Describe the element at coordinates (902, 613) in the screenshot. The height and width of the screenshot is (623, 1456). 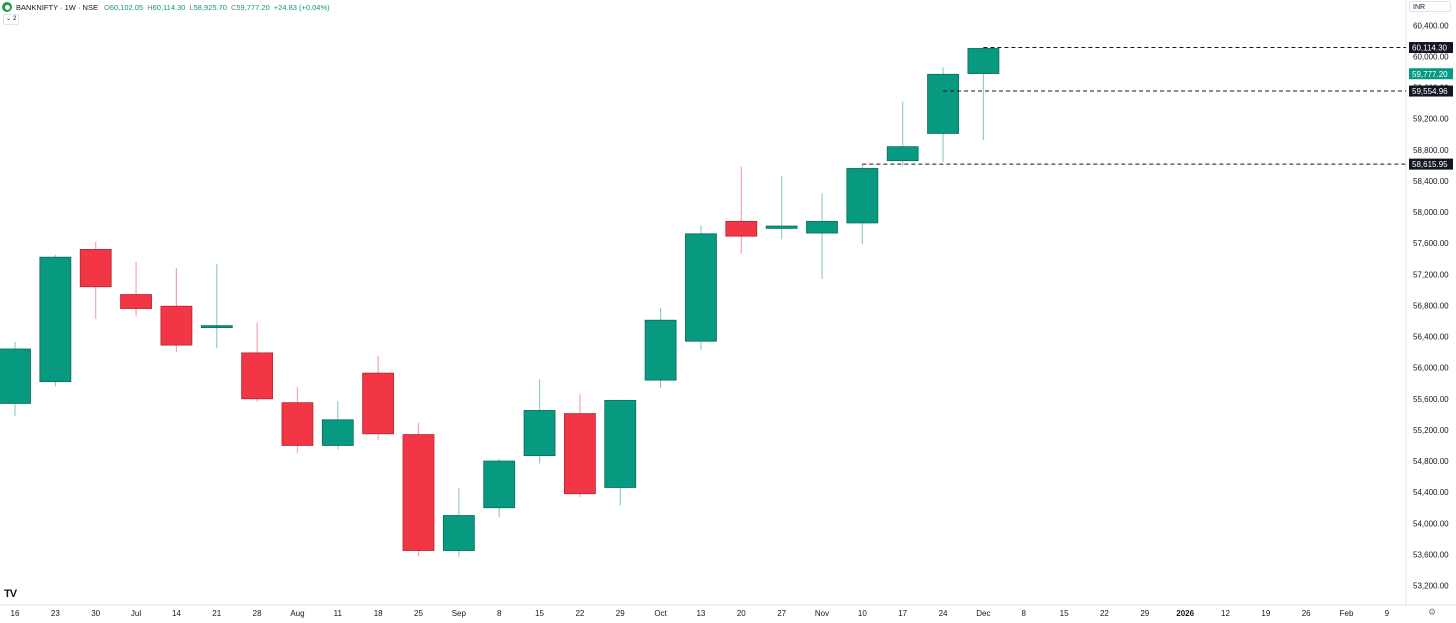
I see `x-tick-label: 17` at that location.